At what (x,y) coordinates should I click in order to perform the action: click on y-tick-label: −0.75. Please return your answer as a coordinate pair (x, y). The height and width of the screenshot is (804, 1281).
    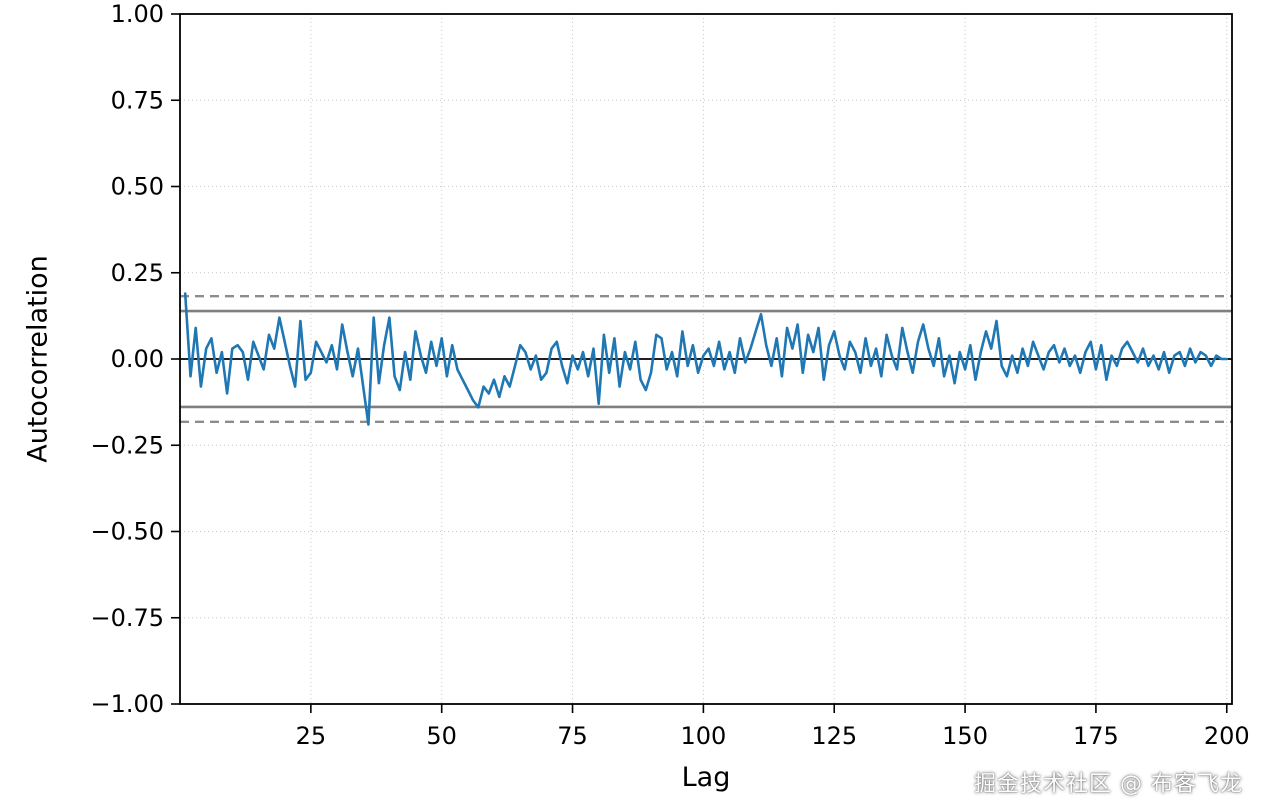
    Looking at the image, I should click on (127, 618).